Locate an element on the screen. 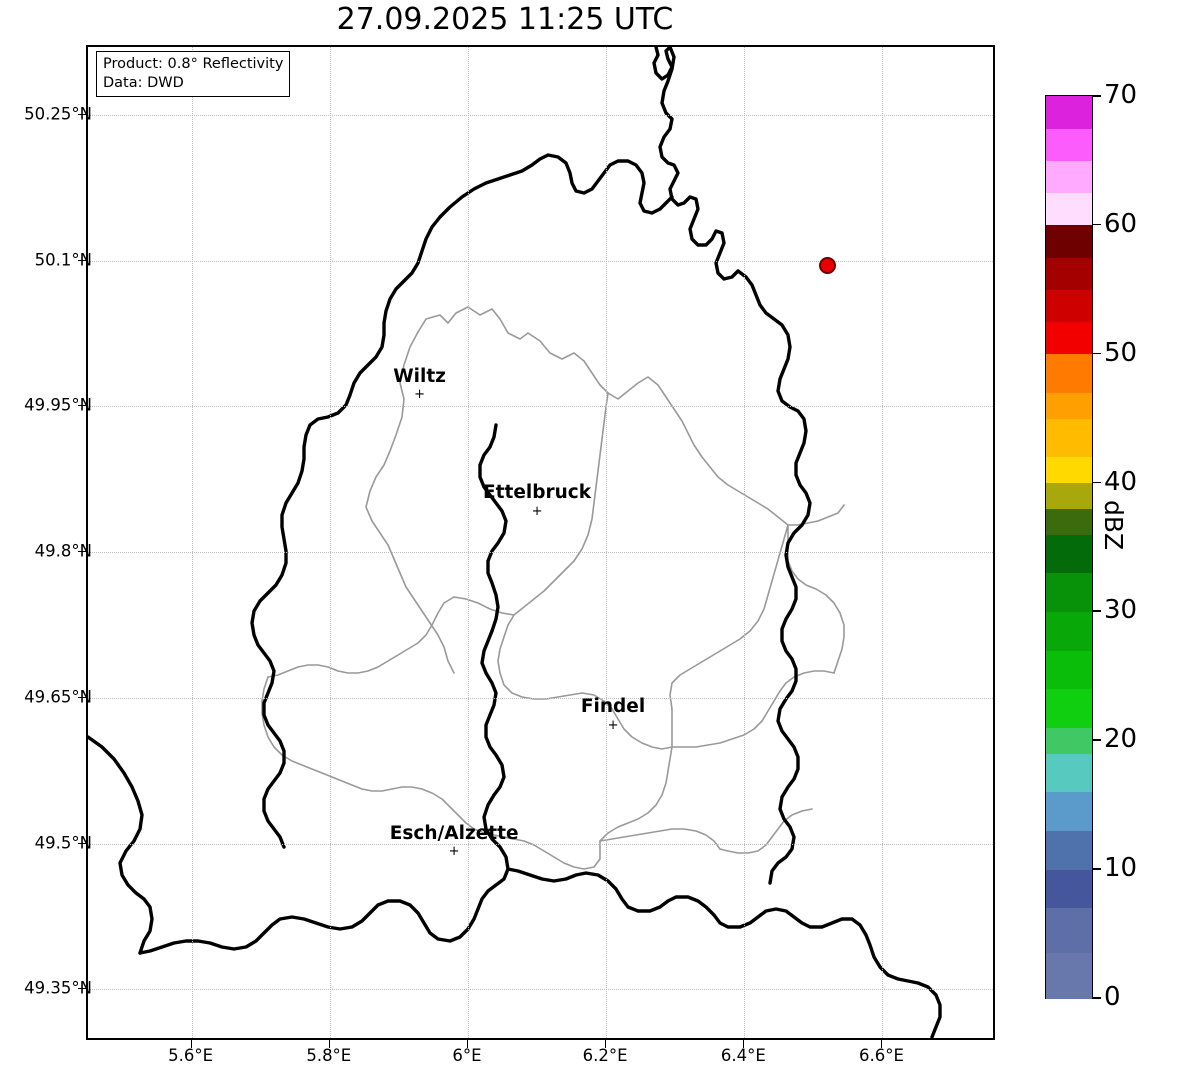 Image resolution: width=1184 pixels, height=1081 pixels. colorbar-band-57.5-60 is located at coordinates (1069, 241).